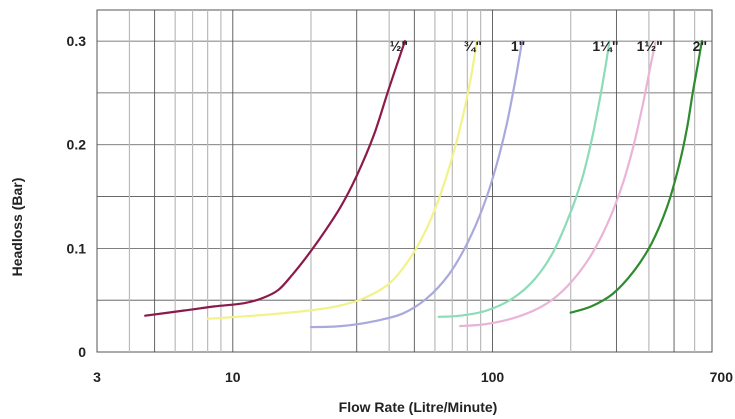 This screenshot has width=735, height=419. What do you see at coordinates (700, 46) in the screenshot?
I see `series-label-6: 2"` at bounding box center [700, 46].